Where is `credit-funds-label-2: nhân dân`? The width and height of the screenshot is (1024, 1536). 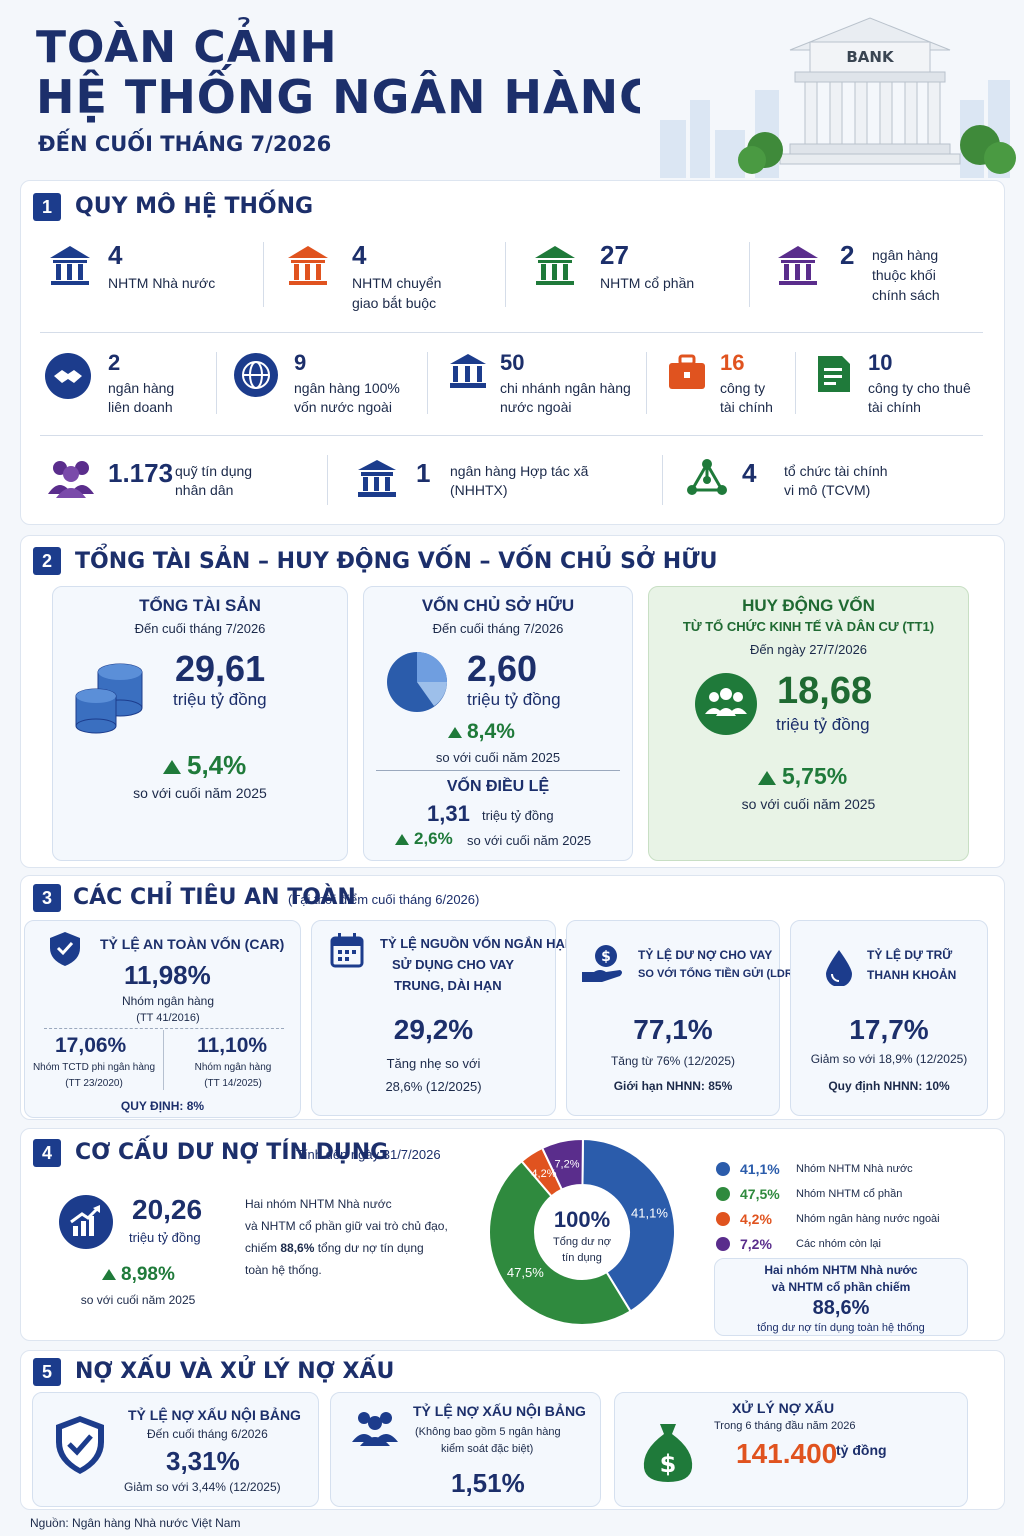 credit-funds-label-2: nhân dân is located at coordinates (204, 490).